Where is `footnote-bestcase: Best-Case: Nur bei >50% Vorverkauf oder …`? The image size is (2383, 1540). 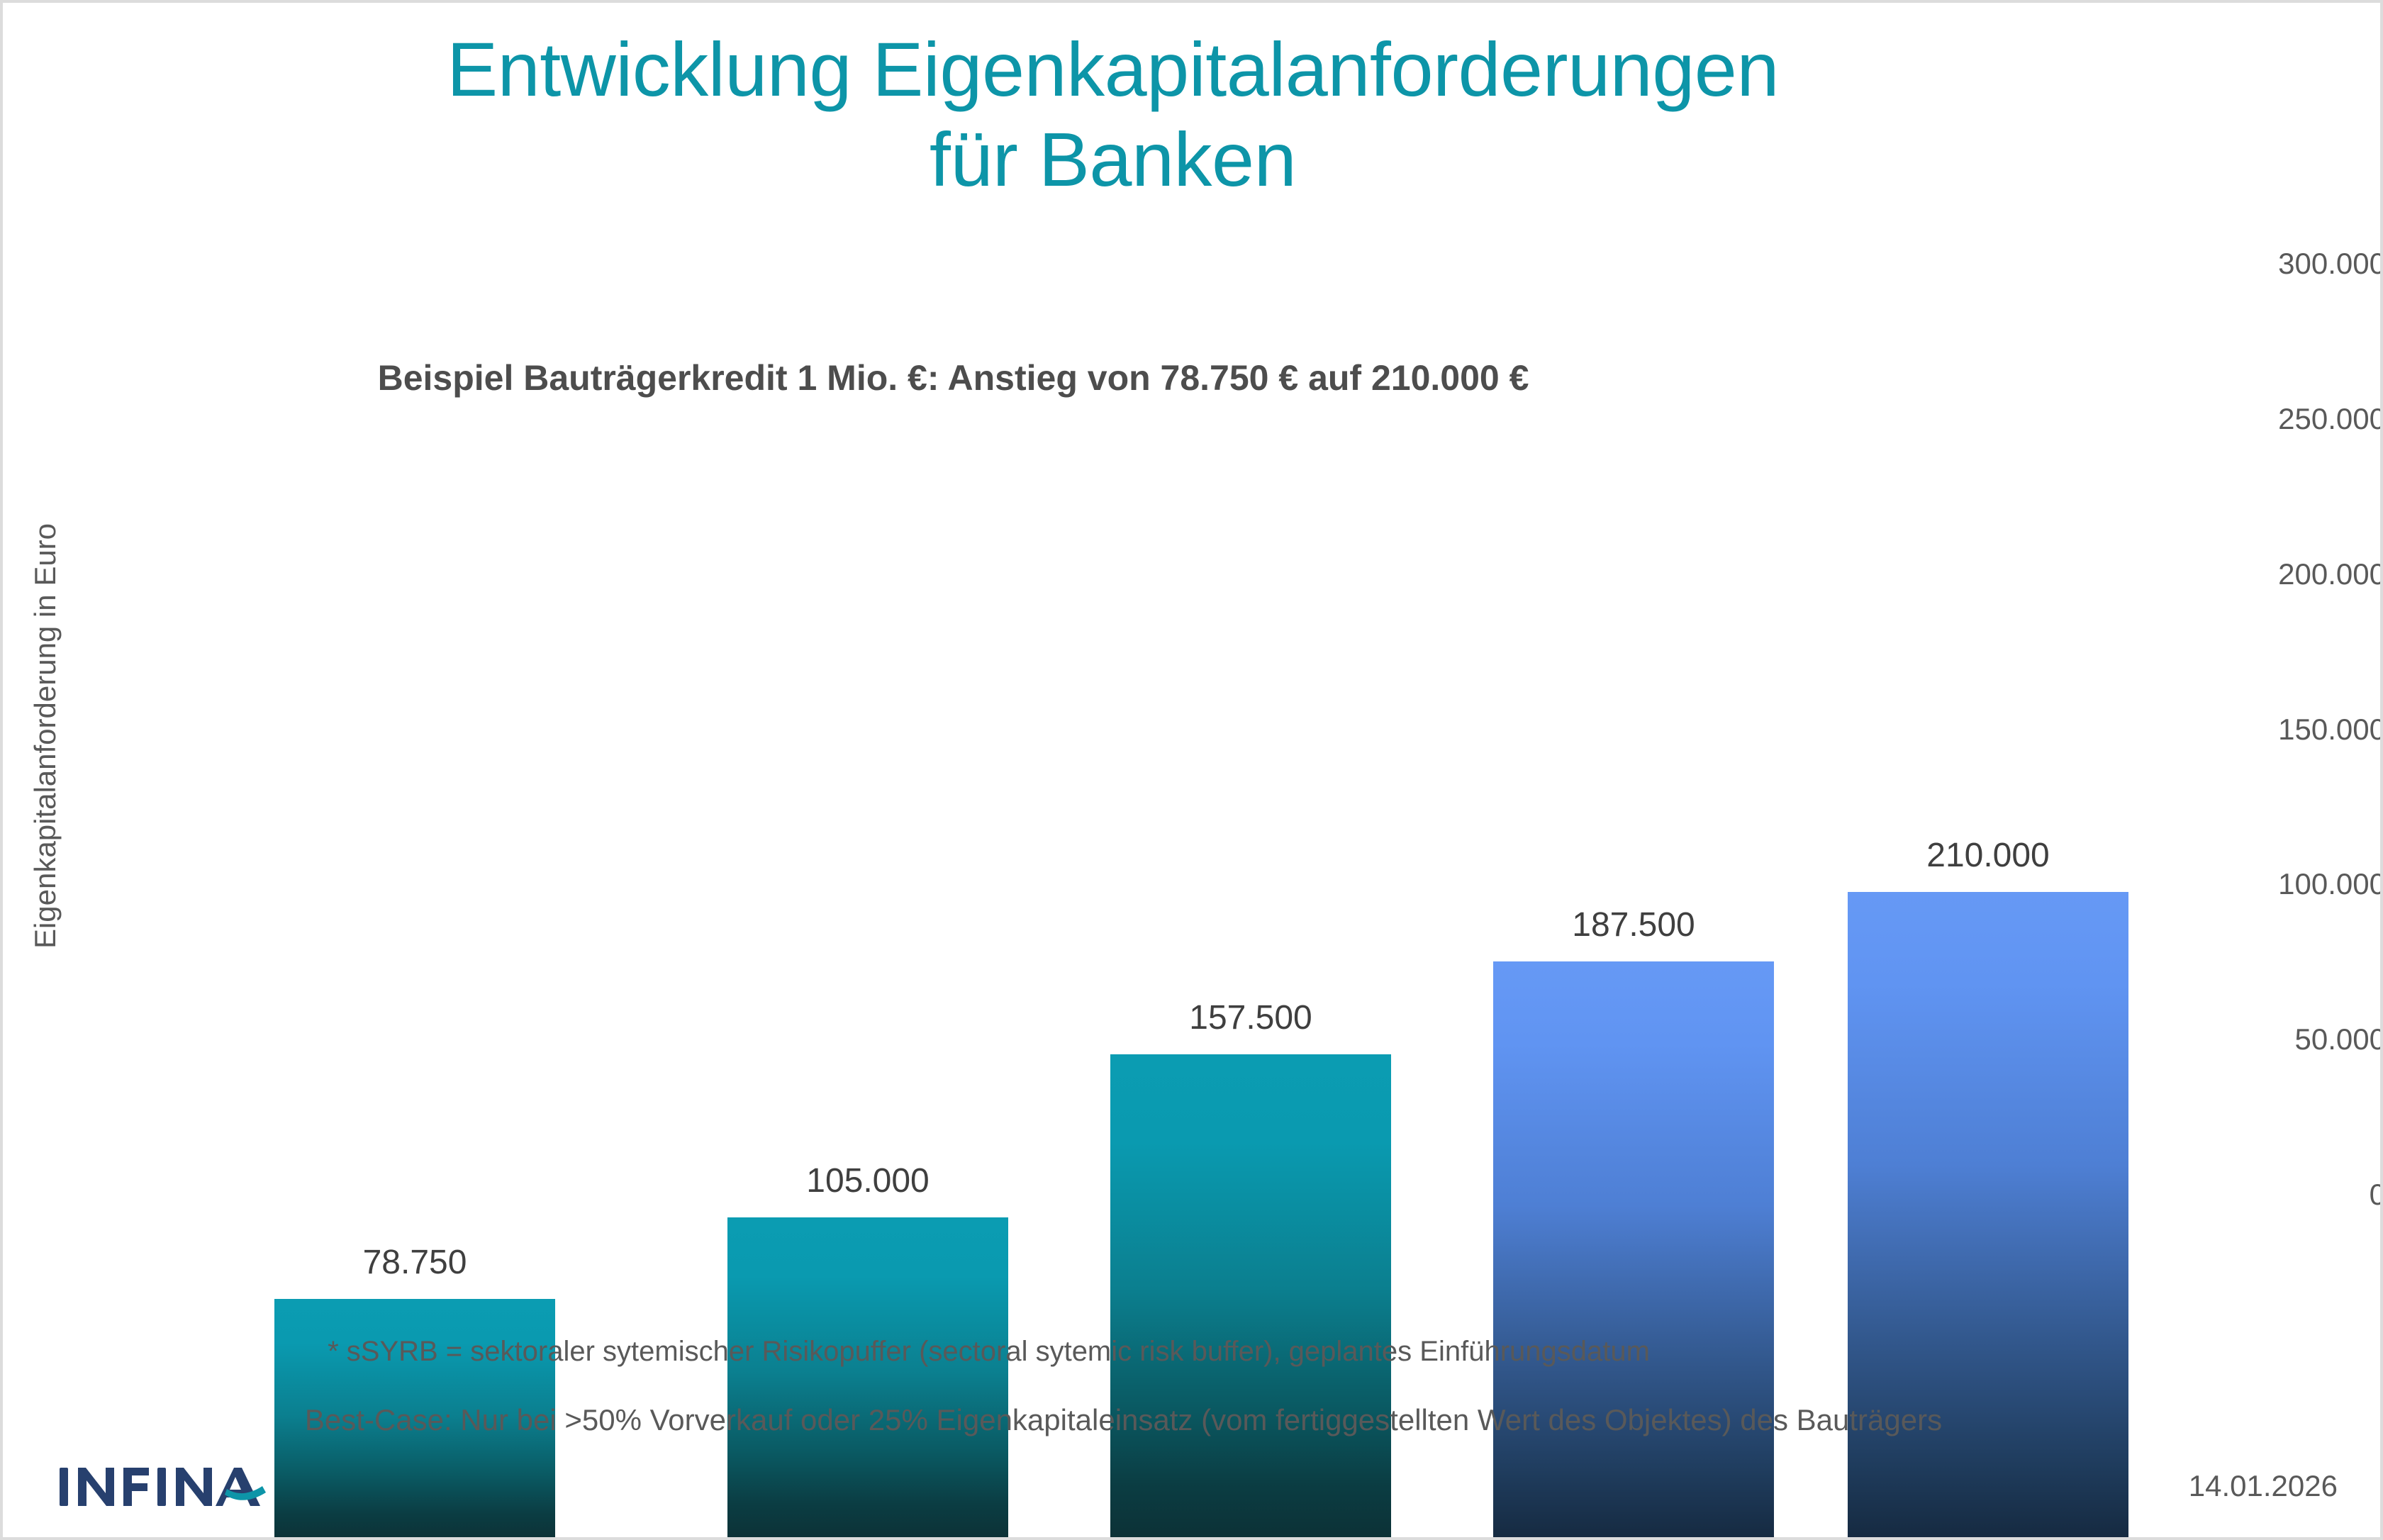
footnote-bestcase: Best-Case: Nur bei >50% Vorverkauf oder … is located at coordinates (1123, 1419).